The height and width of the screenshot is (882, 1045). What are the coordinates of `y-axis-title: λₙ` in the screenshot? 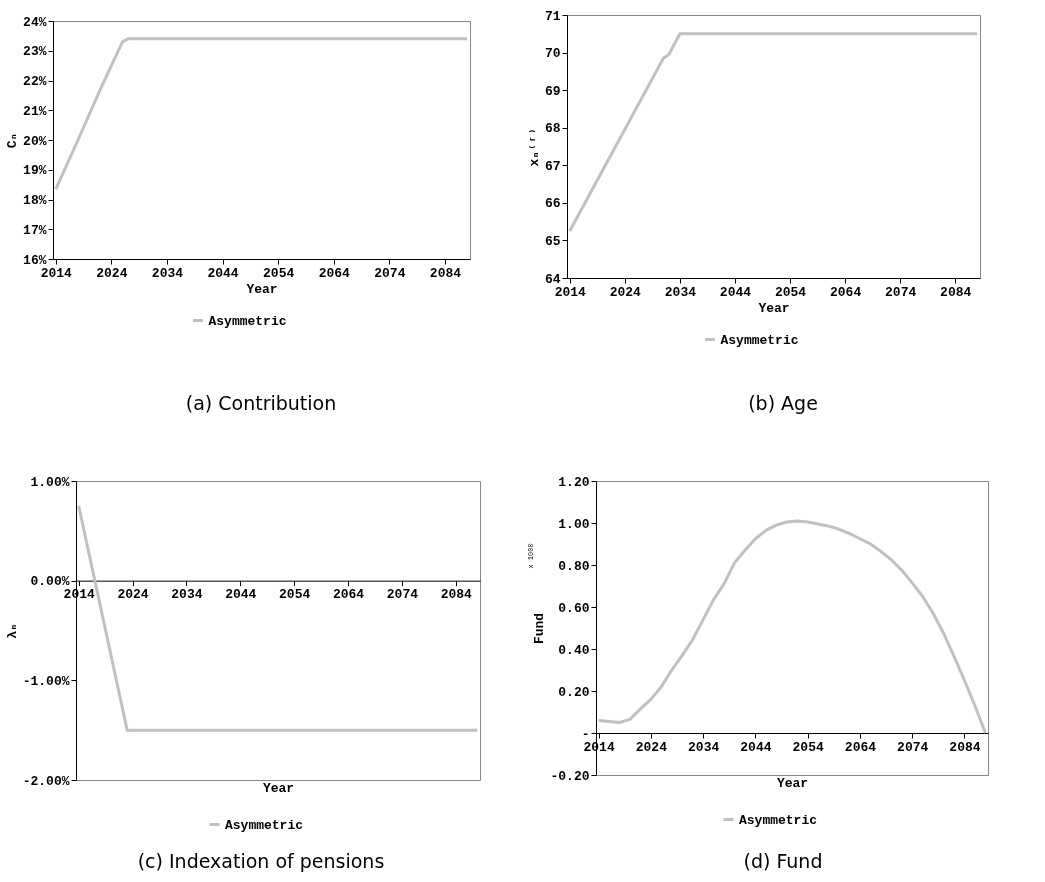 It's located at (12, 631).